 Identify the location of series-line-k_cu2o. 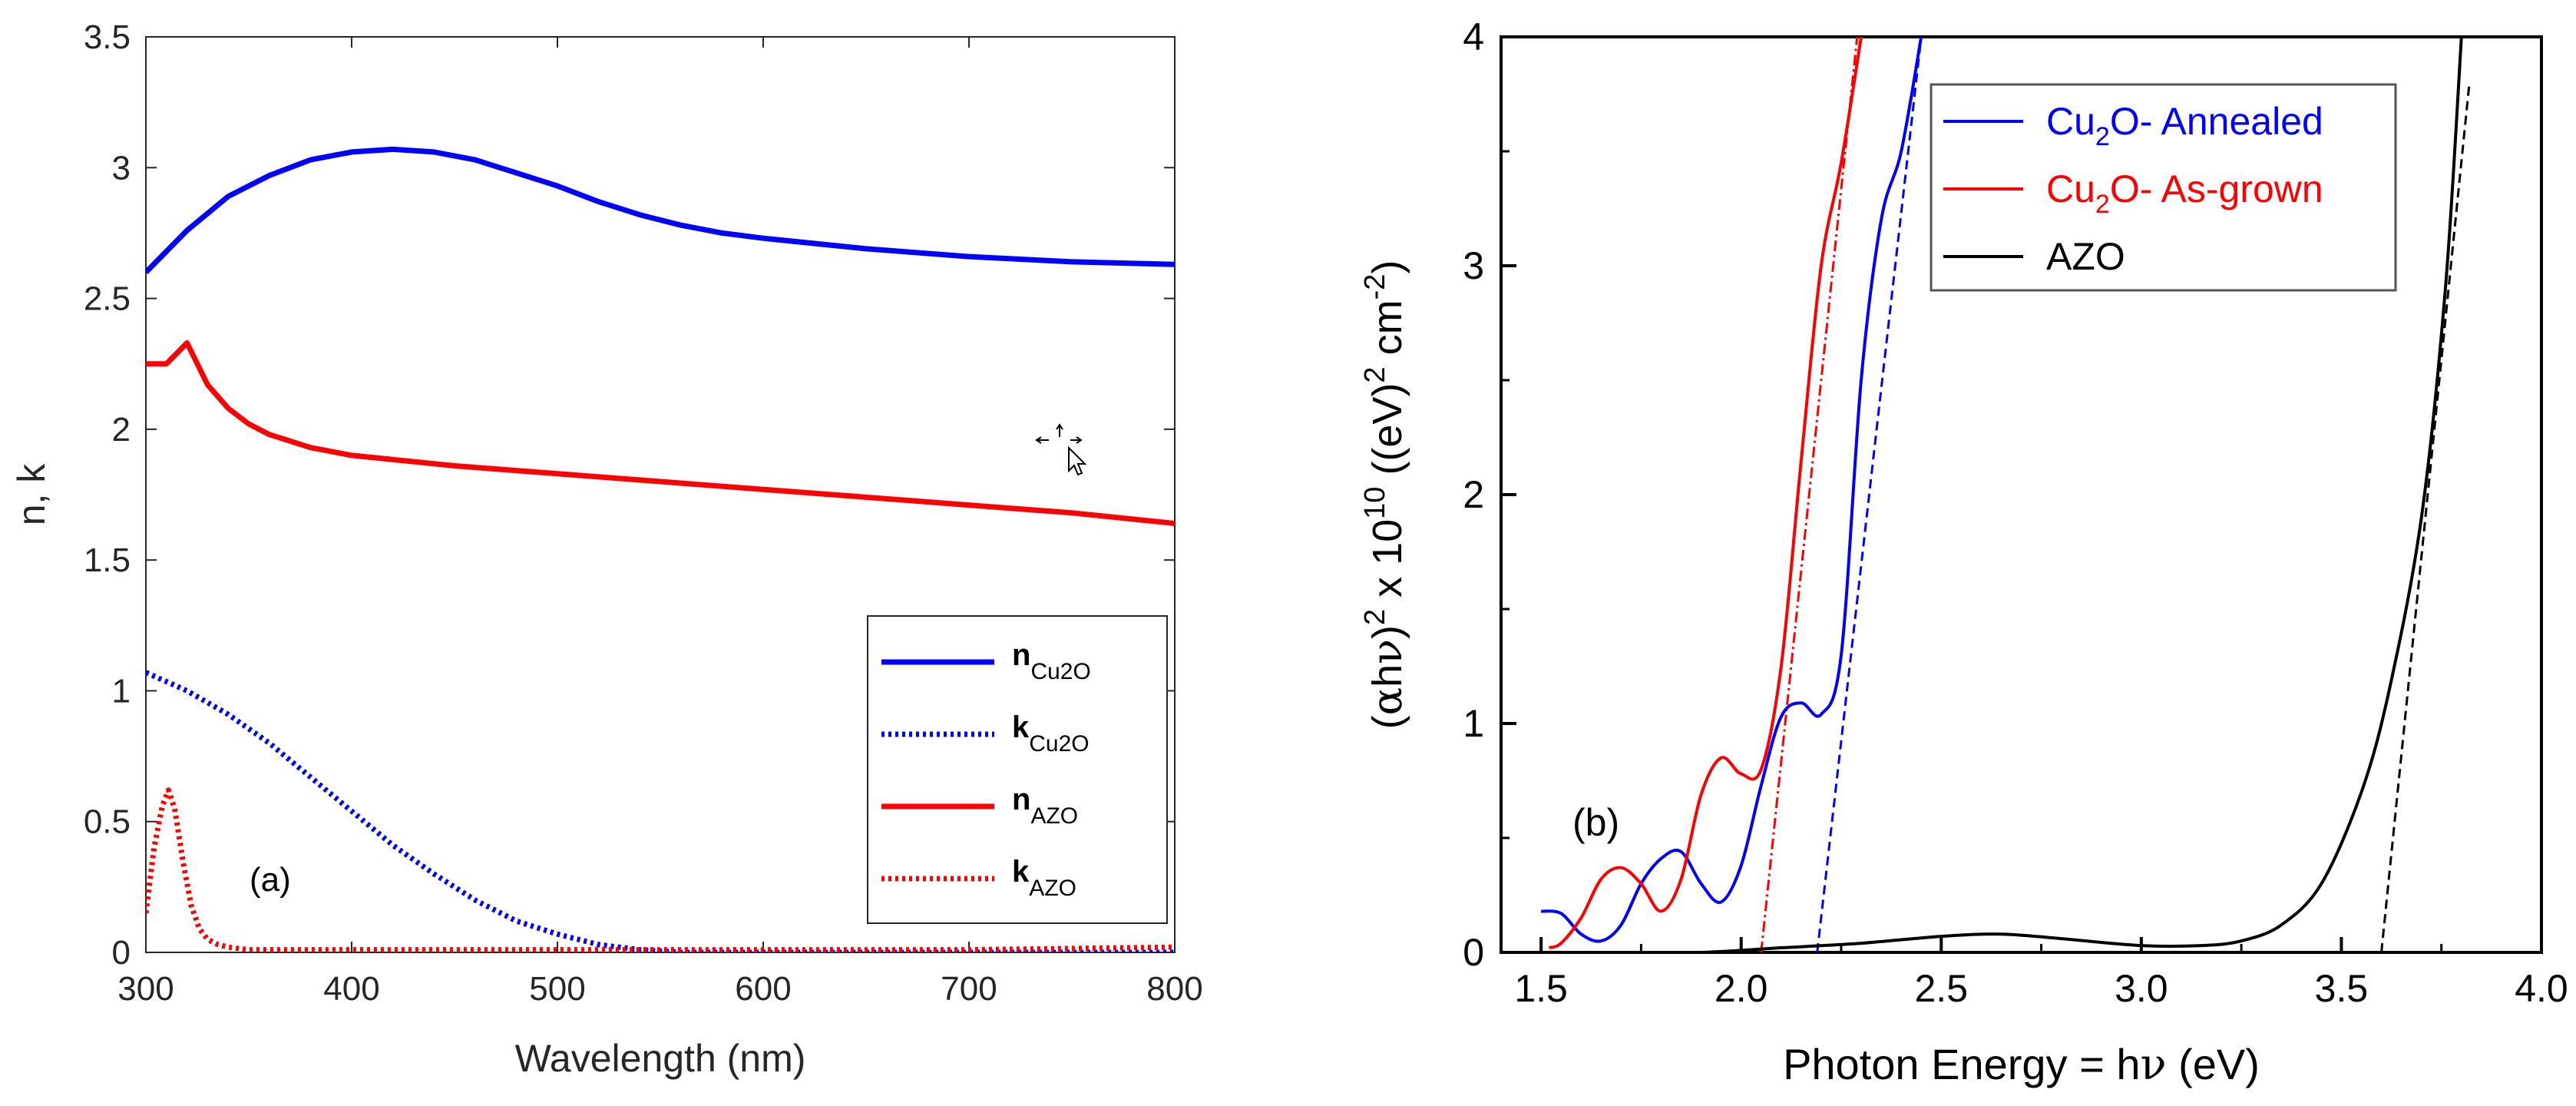
(660, 811).